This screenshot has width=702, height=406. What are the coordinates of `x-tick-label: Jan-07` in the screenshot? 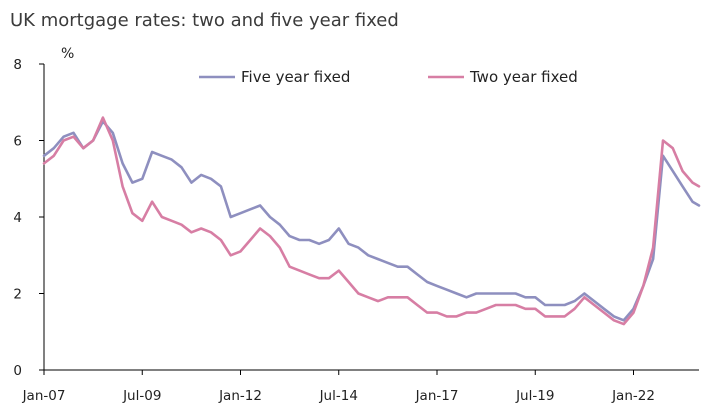 It's located at (44, 396).